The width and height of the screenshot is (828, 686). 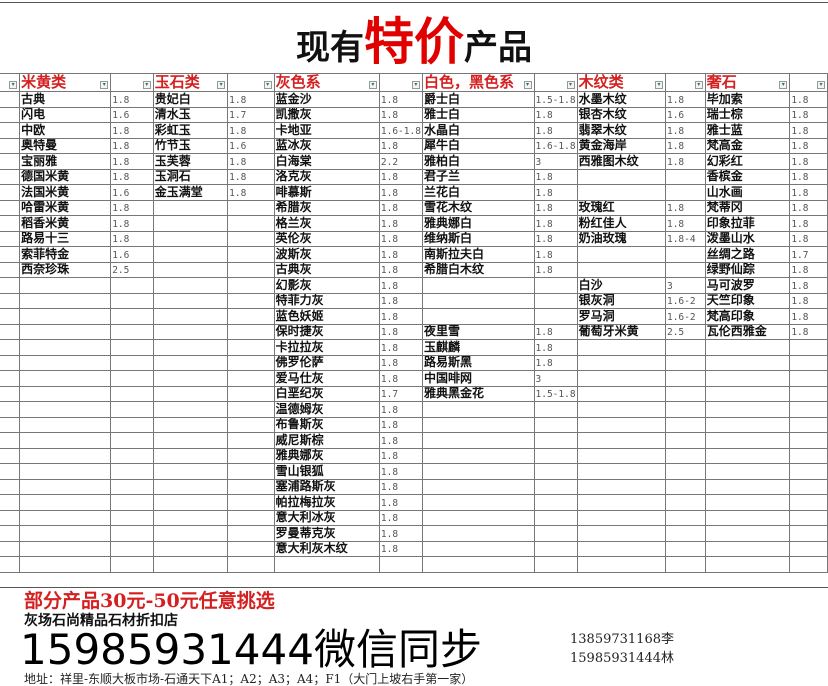 What do you see at coordinates (685, 316) in the screenshot?
I see `product-size: 1.6-2` at bounding box center [685, 316].